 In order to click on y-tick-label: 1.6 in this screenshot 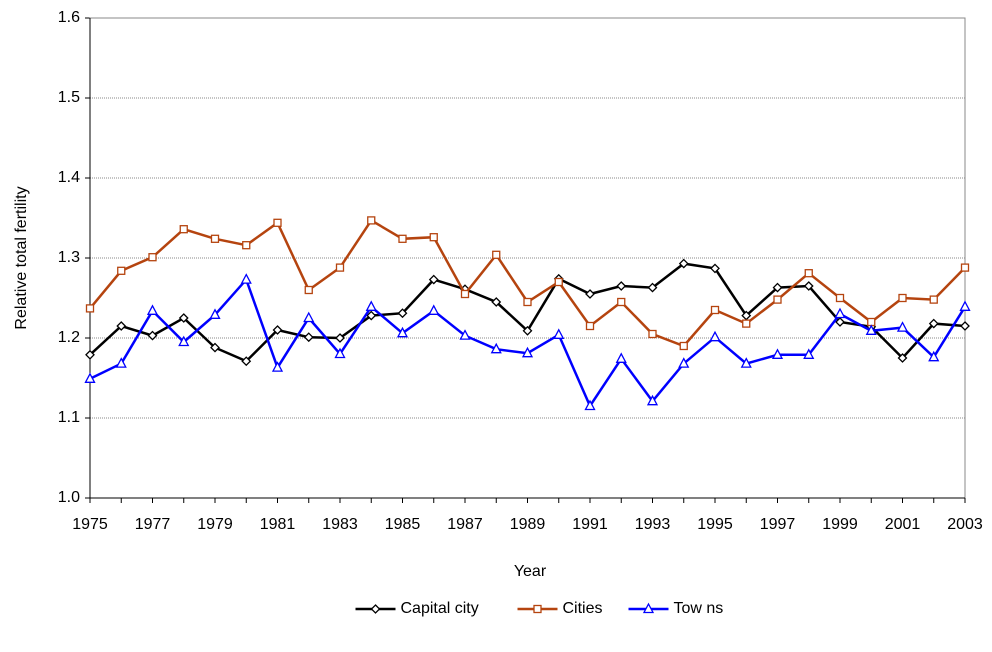, I will do `click(69, 17)`.